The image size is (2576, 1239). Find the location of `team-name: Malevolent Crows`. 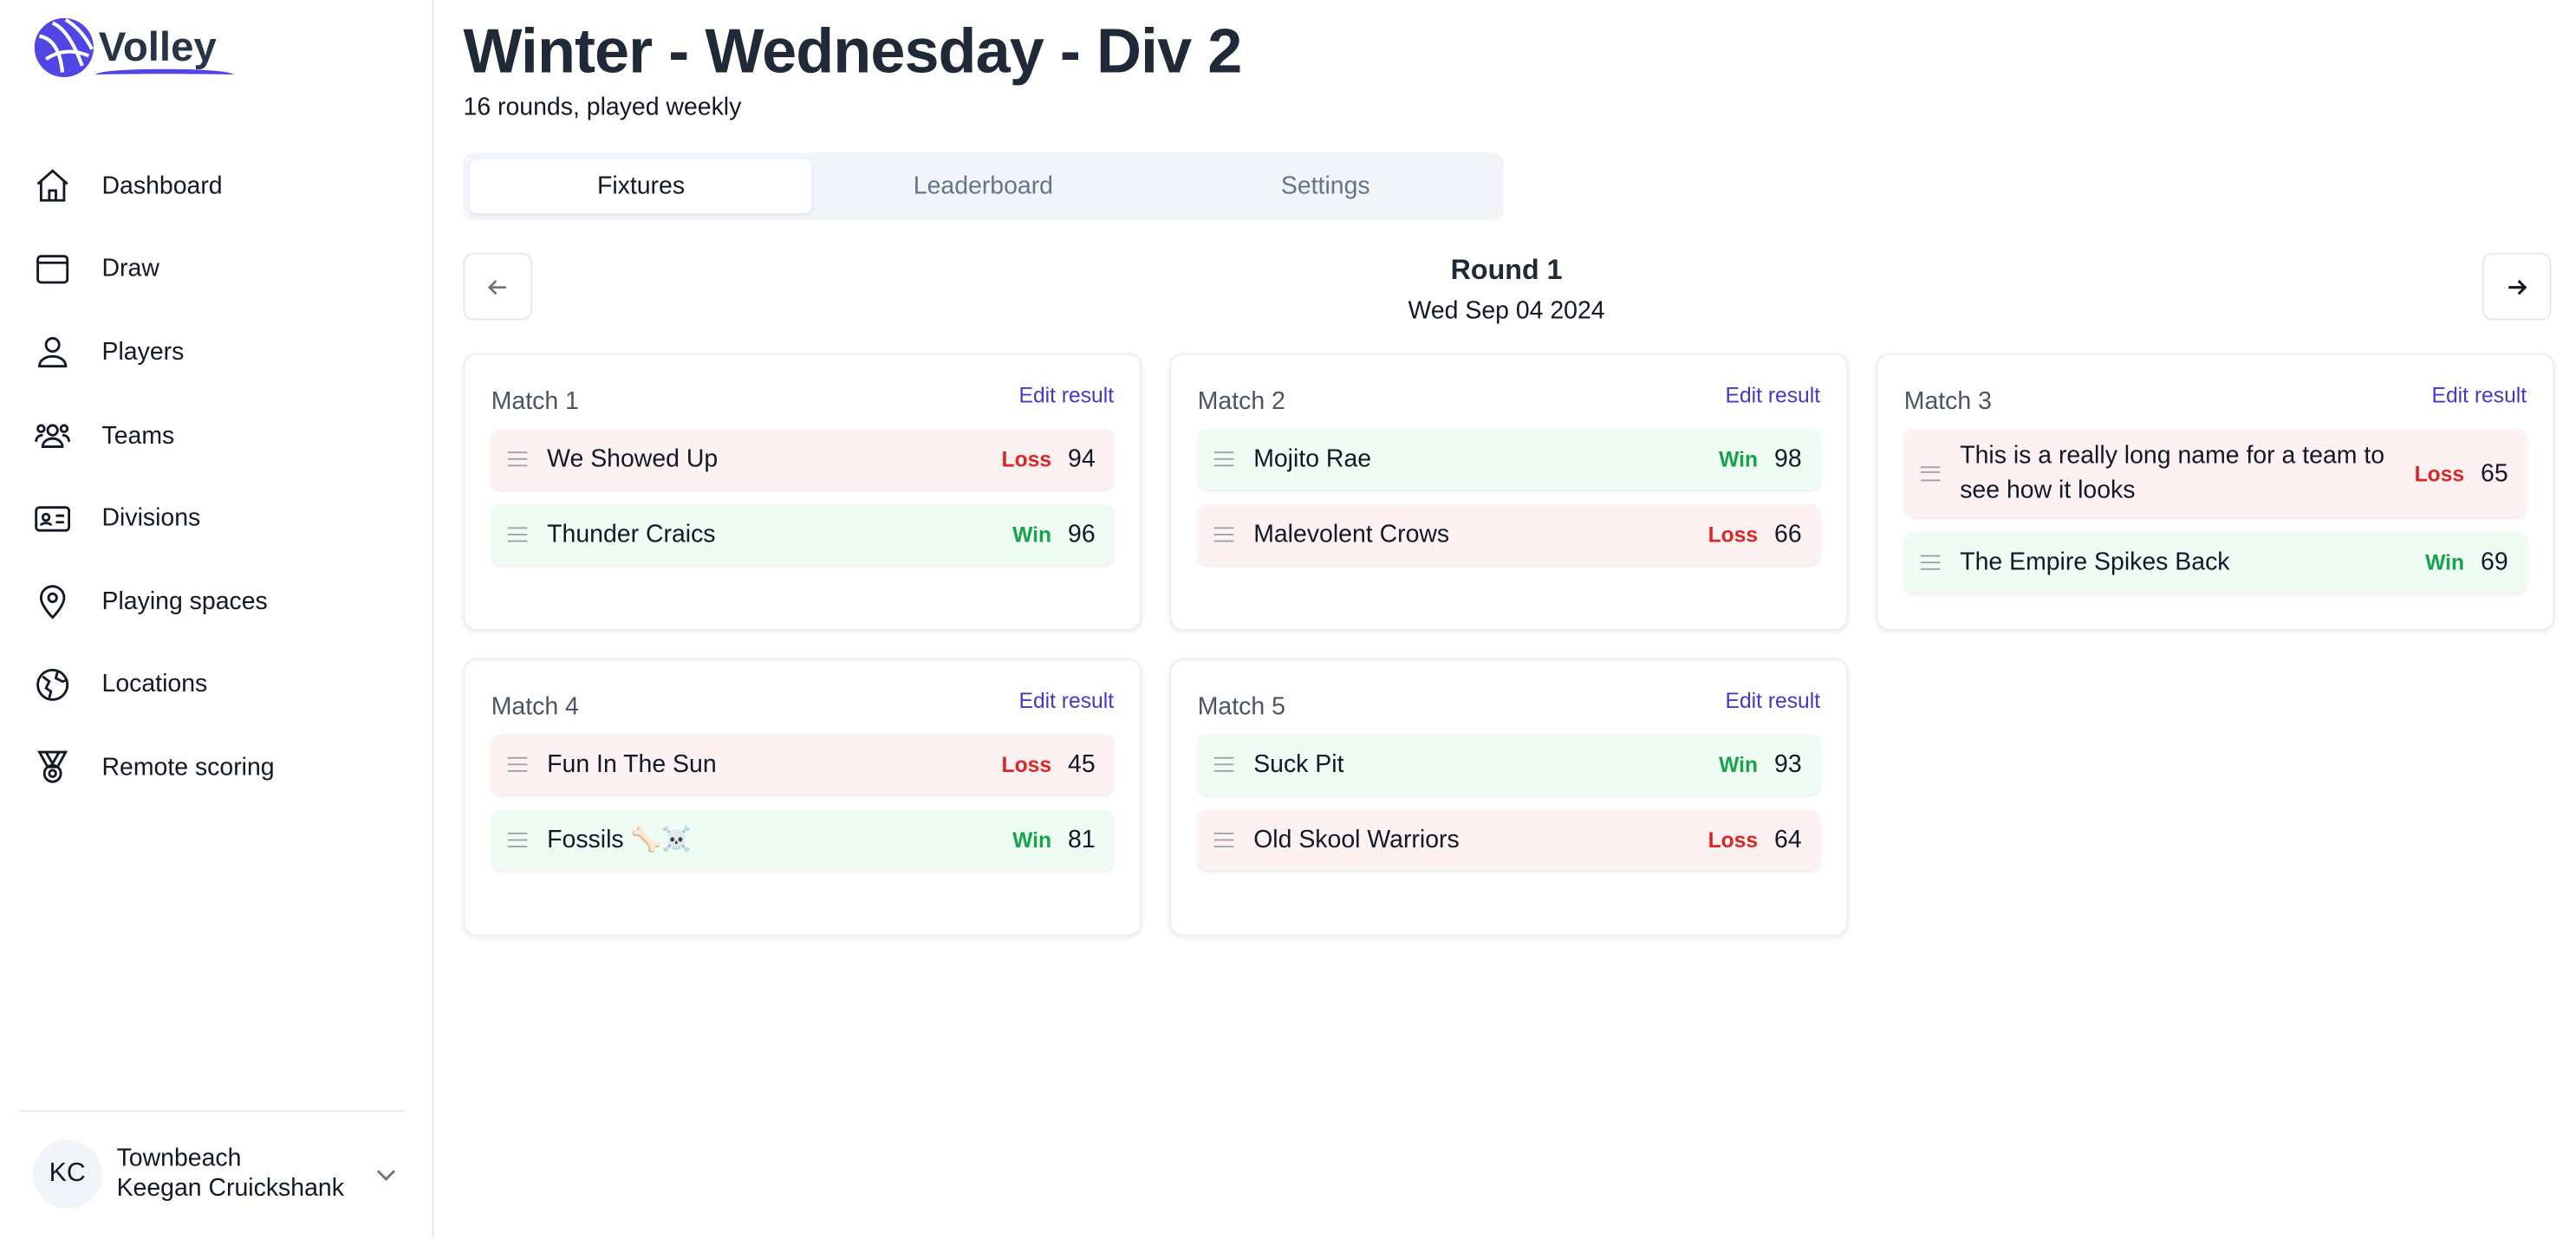

team-name: Malevolent Crows is located at coordinates (1351, 534).